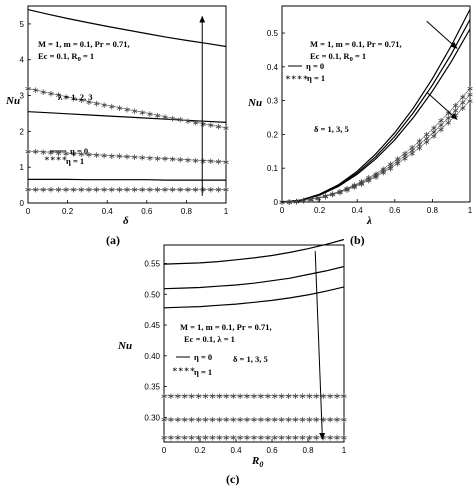 This screenshot has height=489, width=474. What do you see at coordinates (152, 294) in the screenshot?
I see `y-tick-label: 0.50` at bounding box center [152, 294].